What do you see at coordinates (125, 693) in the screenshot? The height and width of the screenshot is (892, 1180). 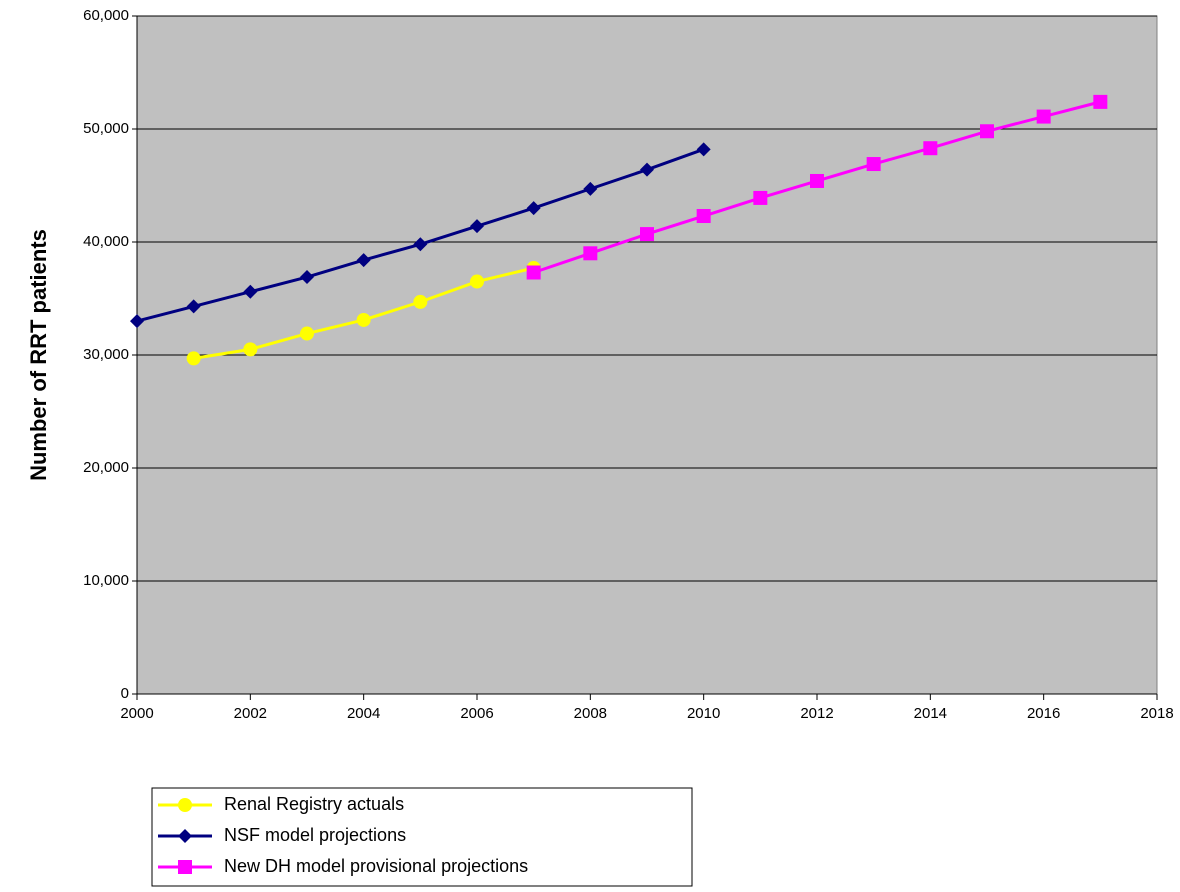 I see `y-tick-label: 0` at bounding box center [125, 693].